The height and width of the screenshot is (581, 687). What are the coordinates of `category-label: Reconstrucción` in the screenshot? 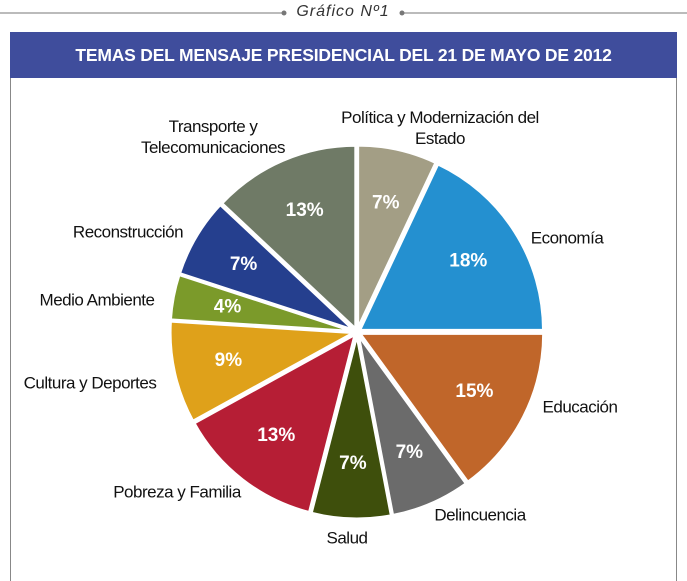 It's located at (128, 232).